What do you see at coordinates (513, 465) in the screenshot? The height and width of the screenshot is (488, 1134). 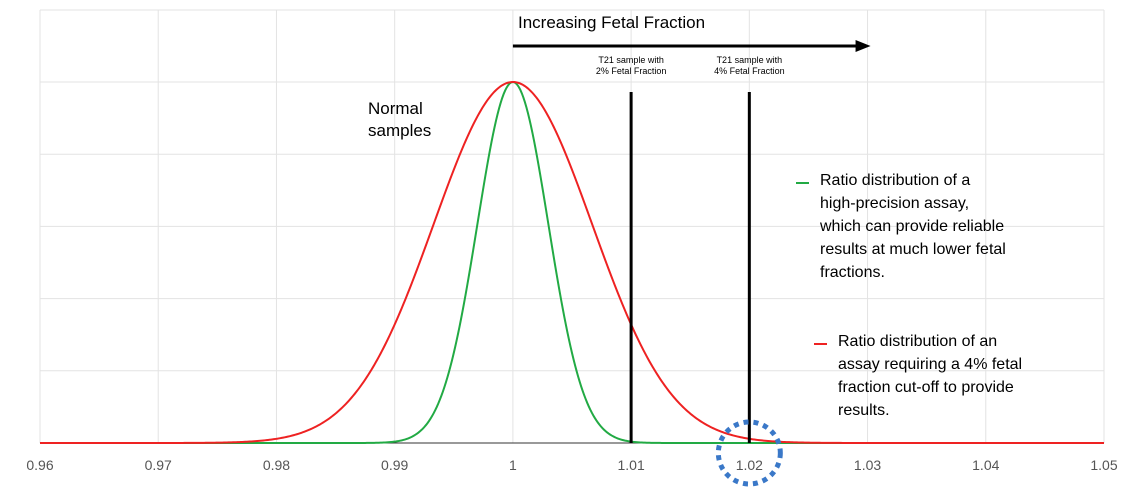 I see `x-tick-label: 1` at bounding box center [513, 465].